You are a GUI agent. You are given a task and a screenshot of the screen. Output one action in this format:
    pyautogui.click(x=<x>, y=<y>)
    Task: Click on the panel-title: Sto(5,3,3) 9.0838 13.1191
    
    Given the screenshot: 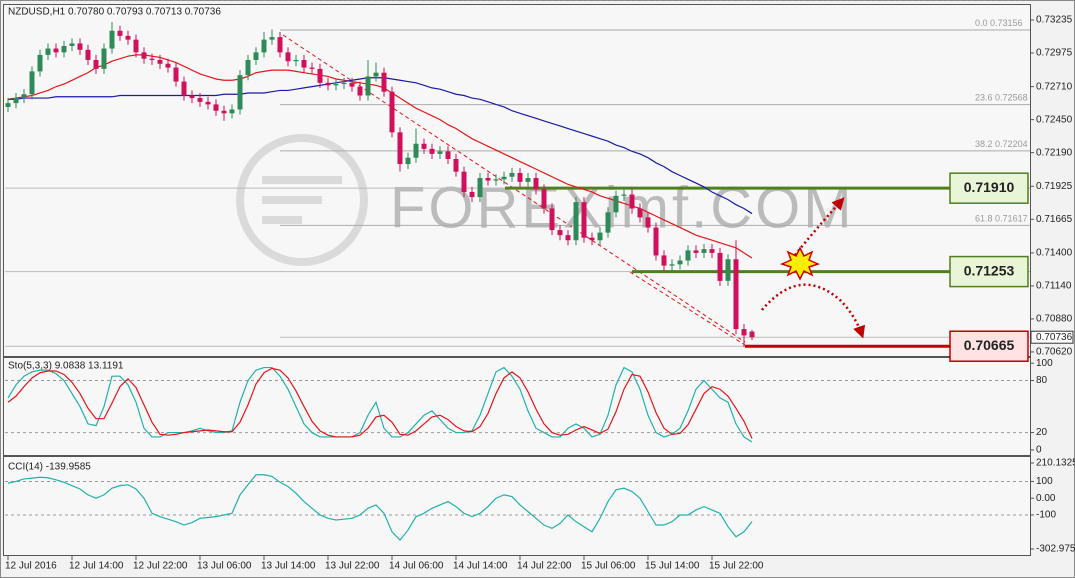 What is the action you would take?
    pyautogui.click(x=66, y=366)
    